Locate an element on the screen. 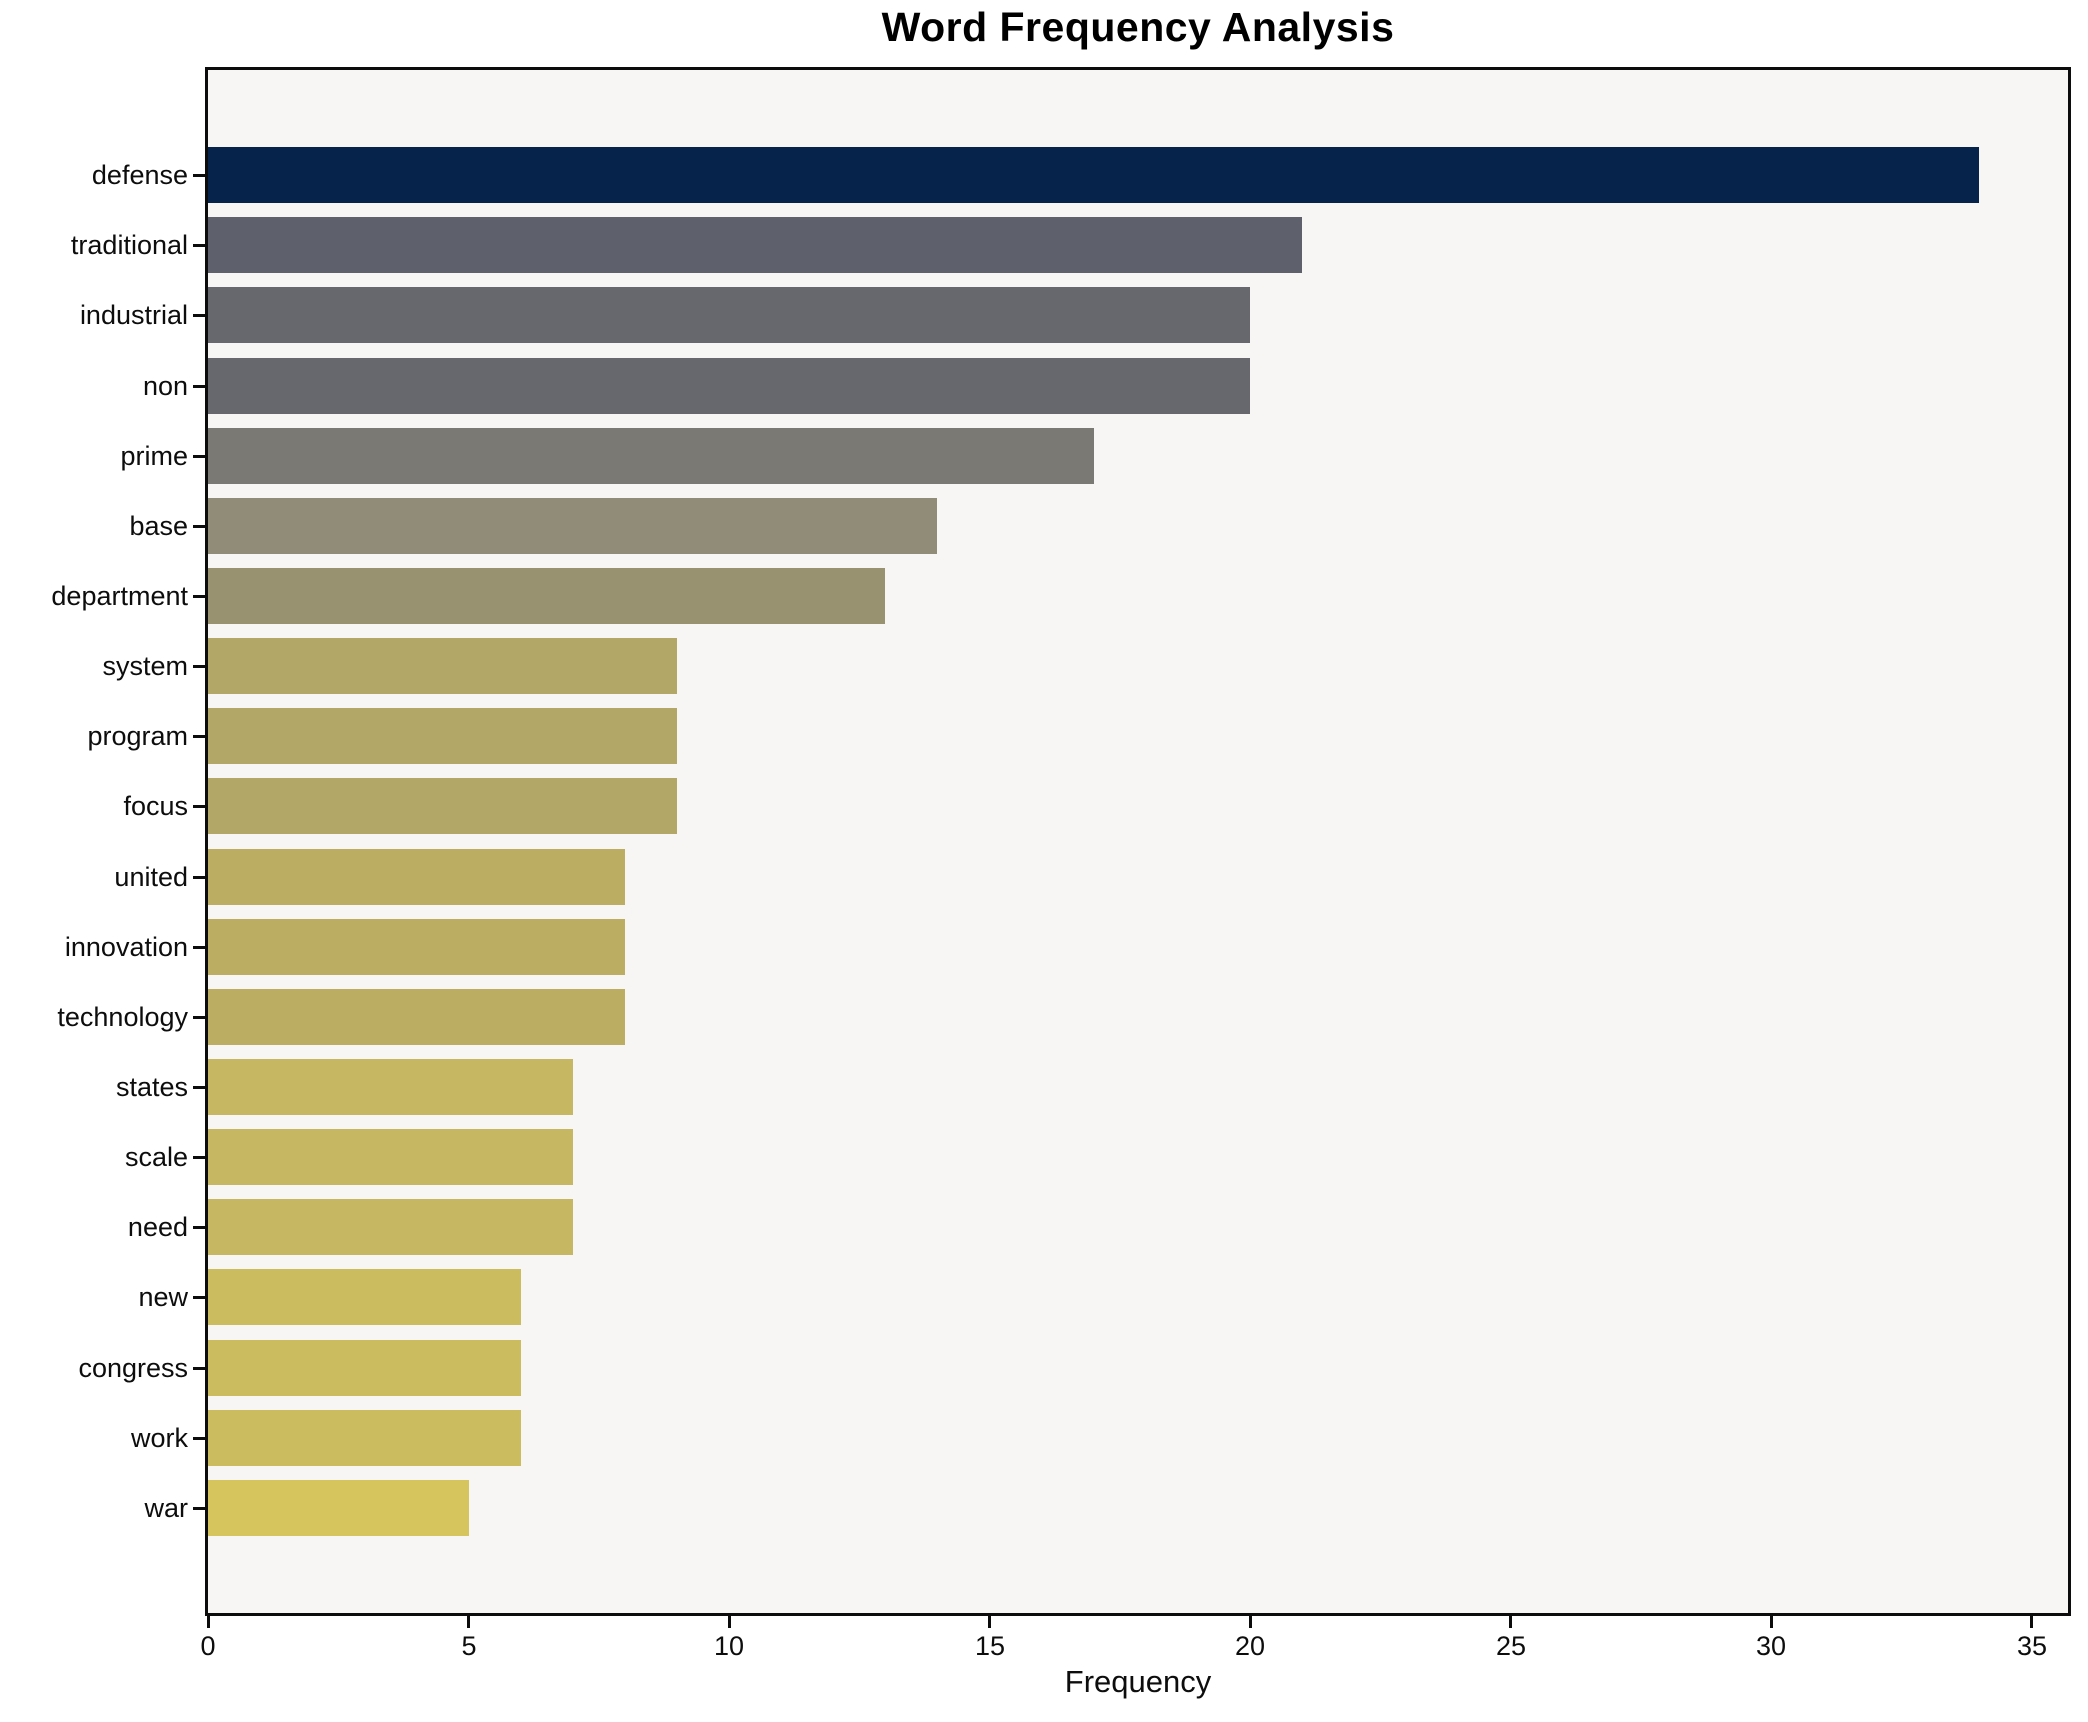  bar-scale is located at coordinates (390, 1157).